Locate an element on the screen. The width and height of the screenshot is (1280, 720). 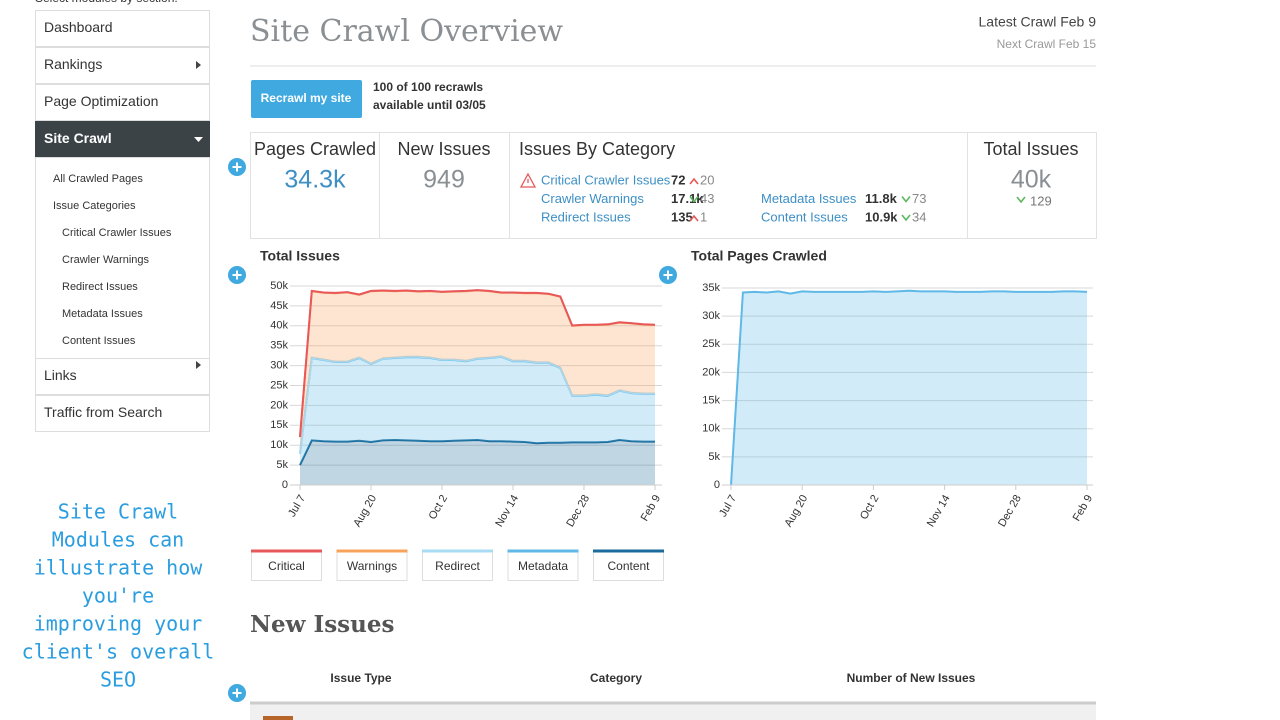
y-tick-label: 0 is located at coordinates (717, 485).